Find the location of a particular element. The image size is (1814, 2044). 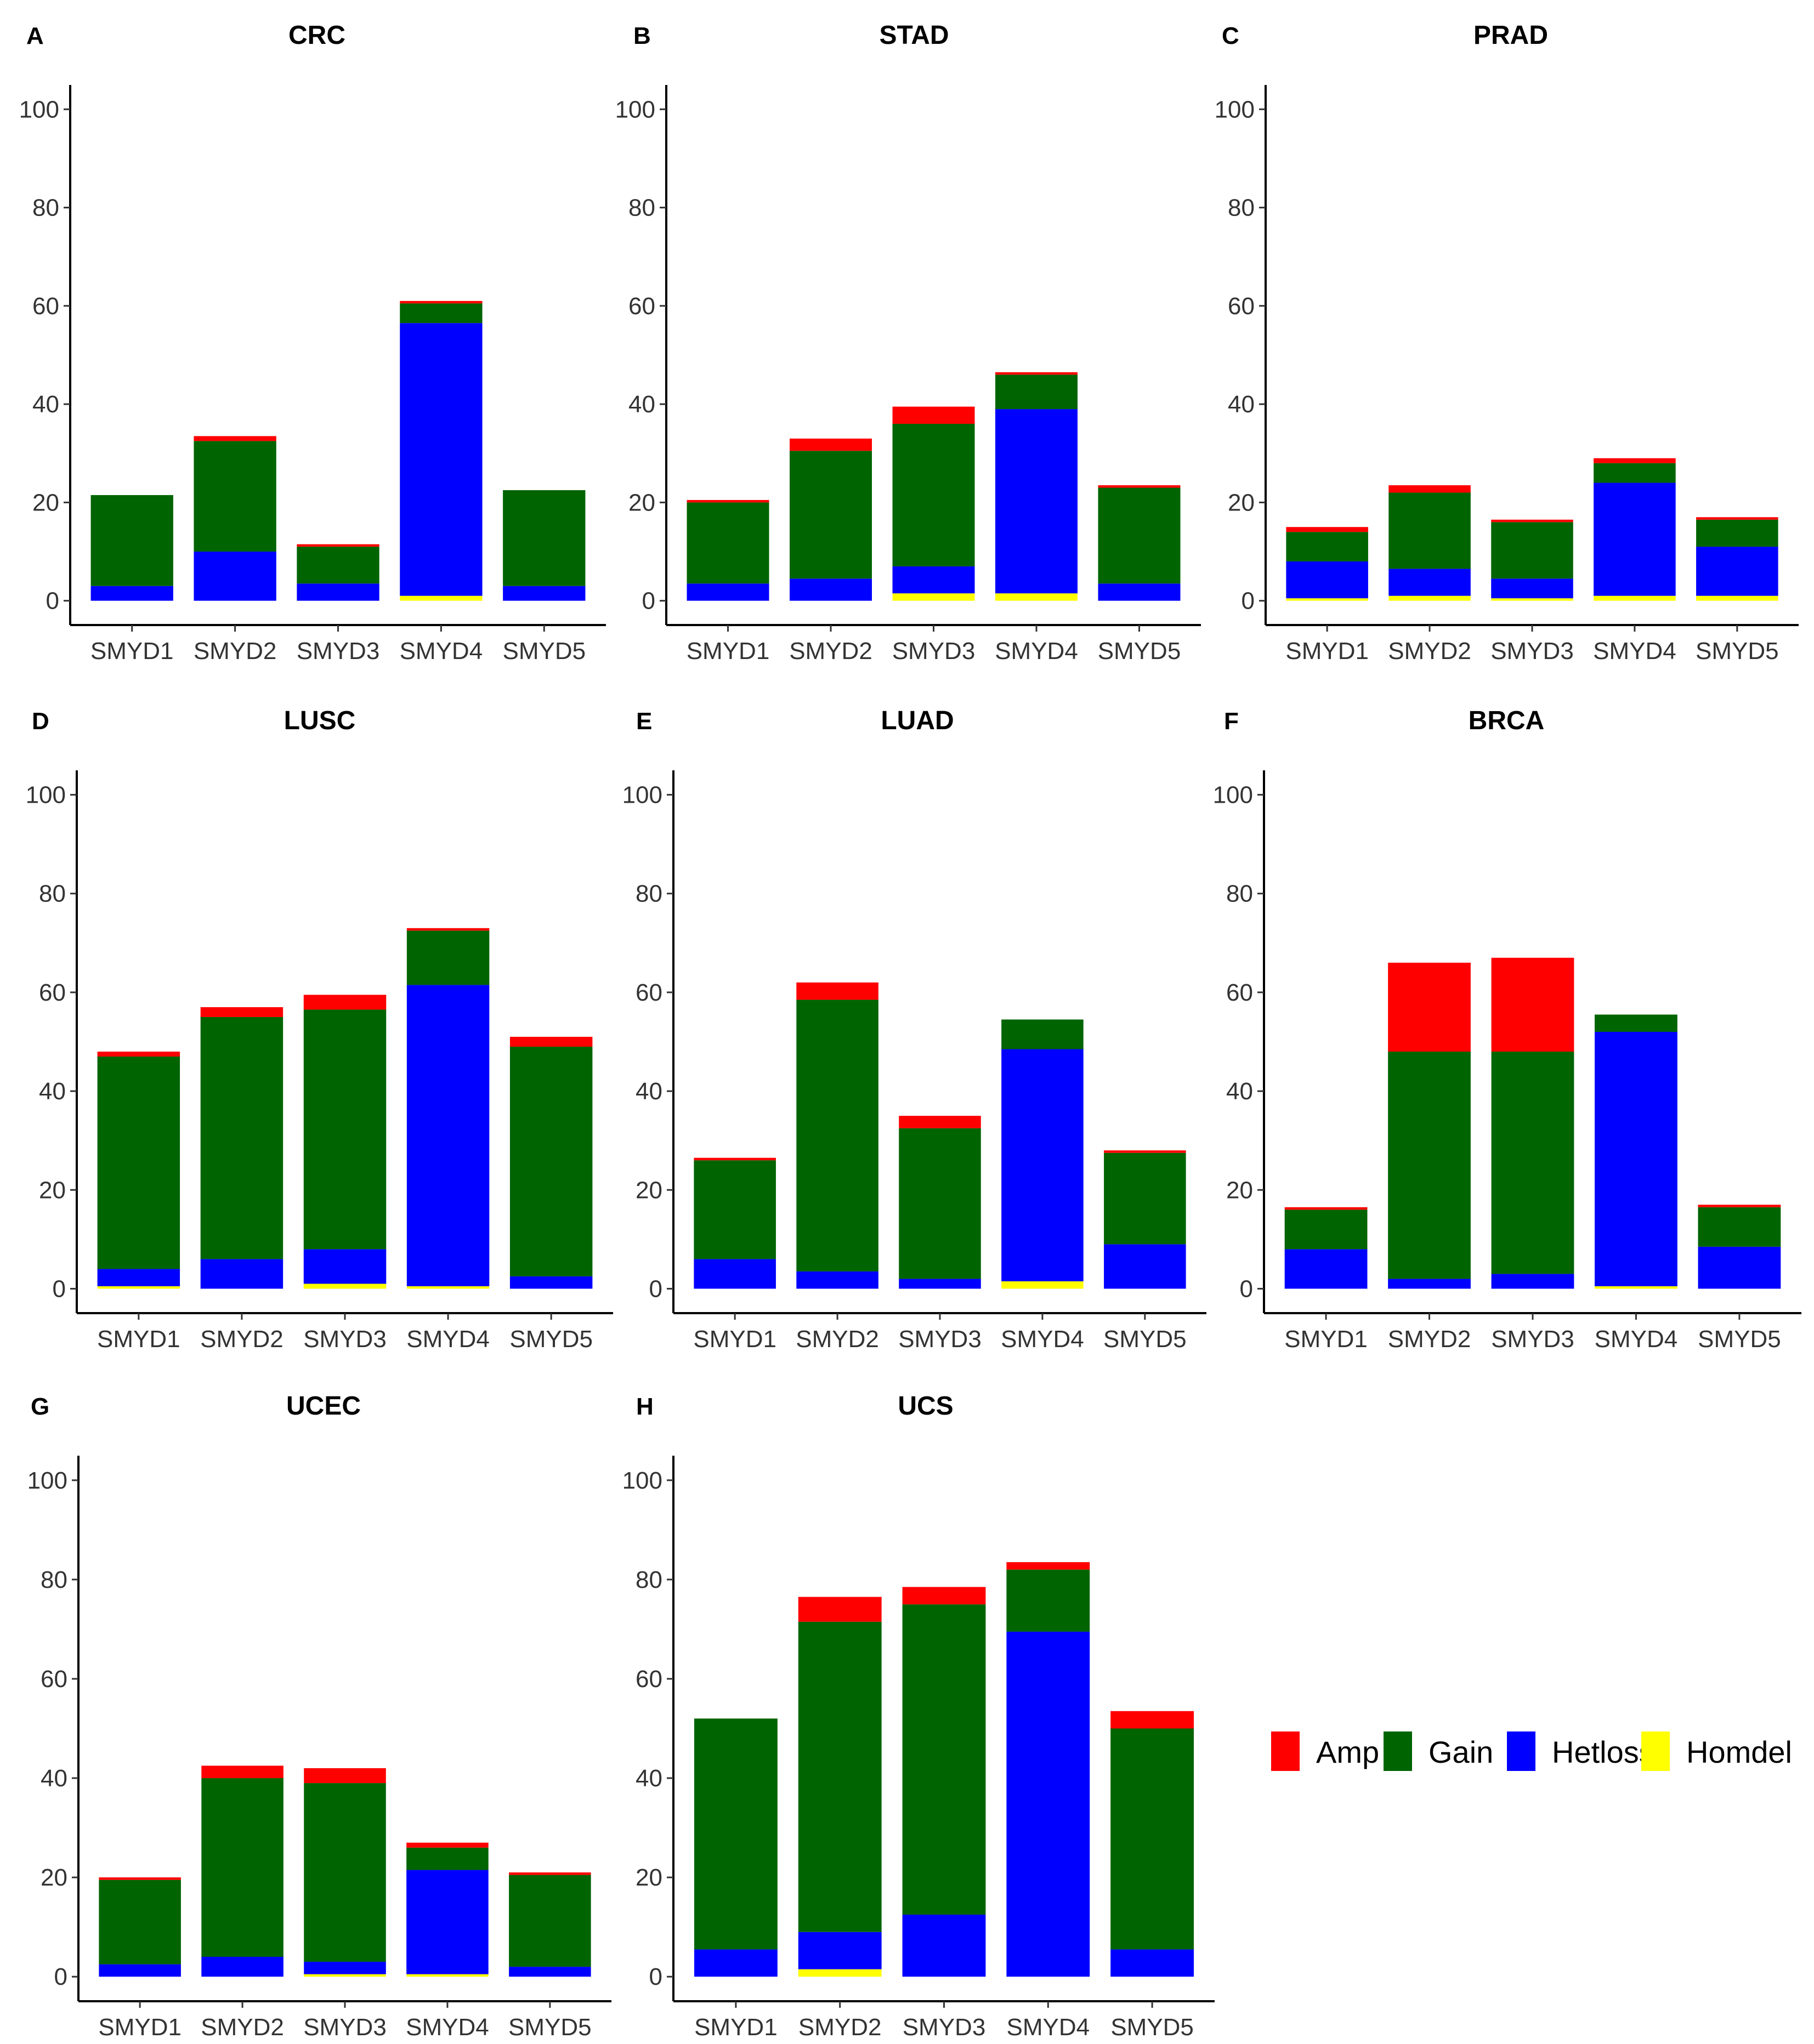

panel-letter: B is located at coordinates (642, 35).